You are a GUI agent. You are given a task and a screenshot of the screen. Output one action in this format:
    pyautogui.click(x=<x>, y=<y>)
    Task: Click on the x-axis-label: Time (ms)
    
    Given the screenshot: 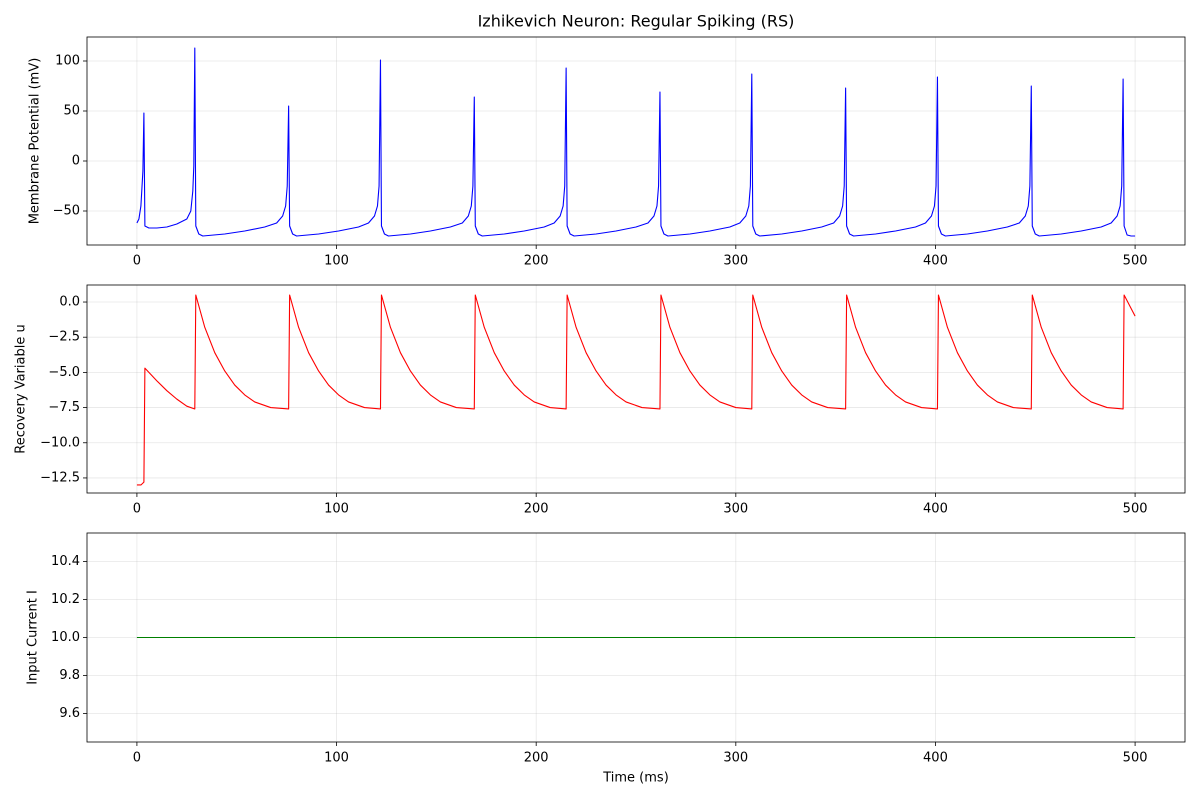 What is the action you would take?
    pyautogui.click(x=635, y=778)
    